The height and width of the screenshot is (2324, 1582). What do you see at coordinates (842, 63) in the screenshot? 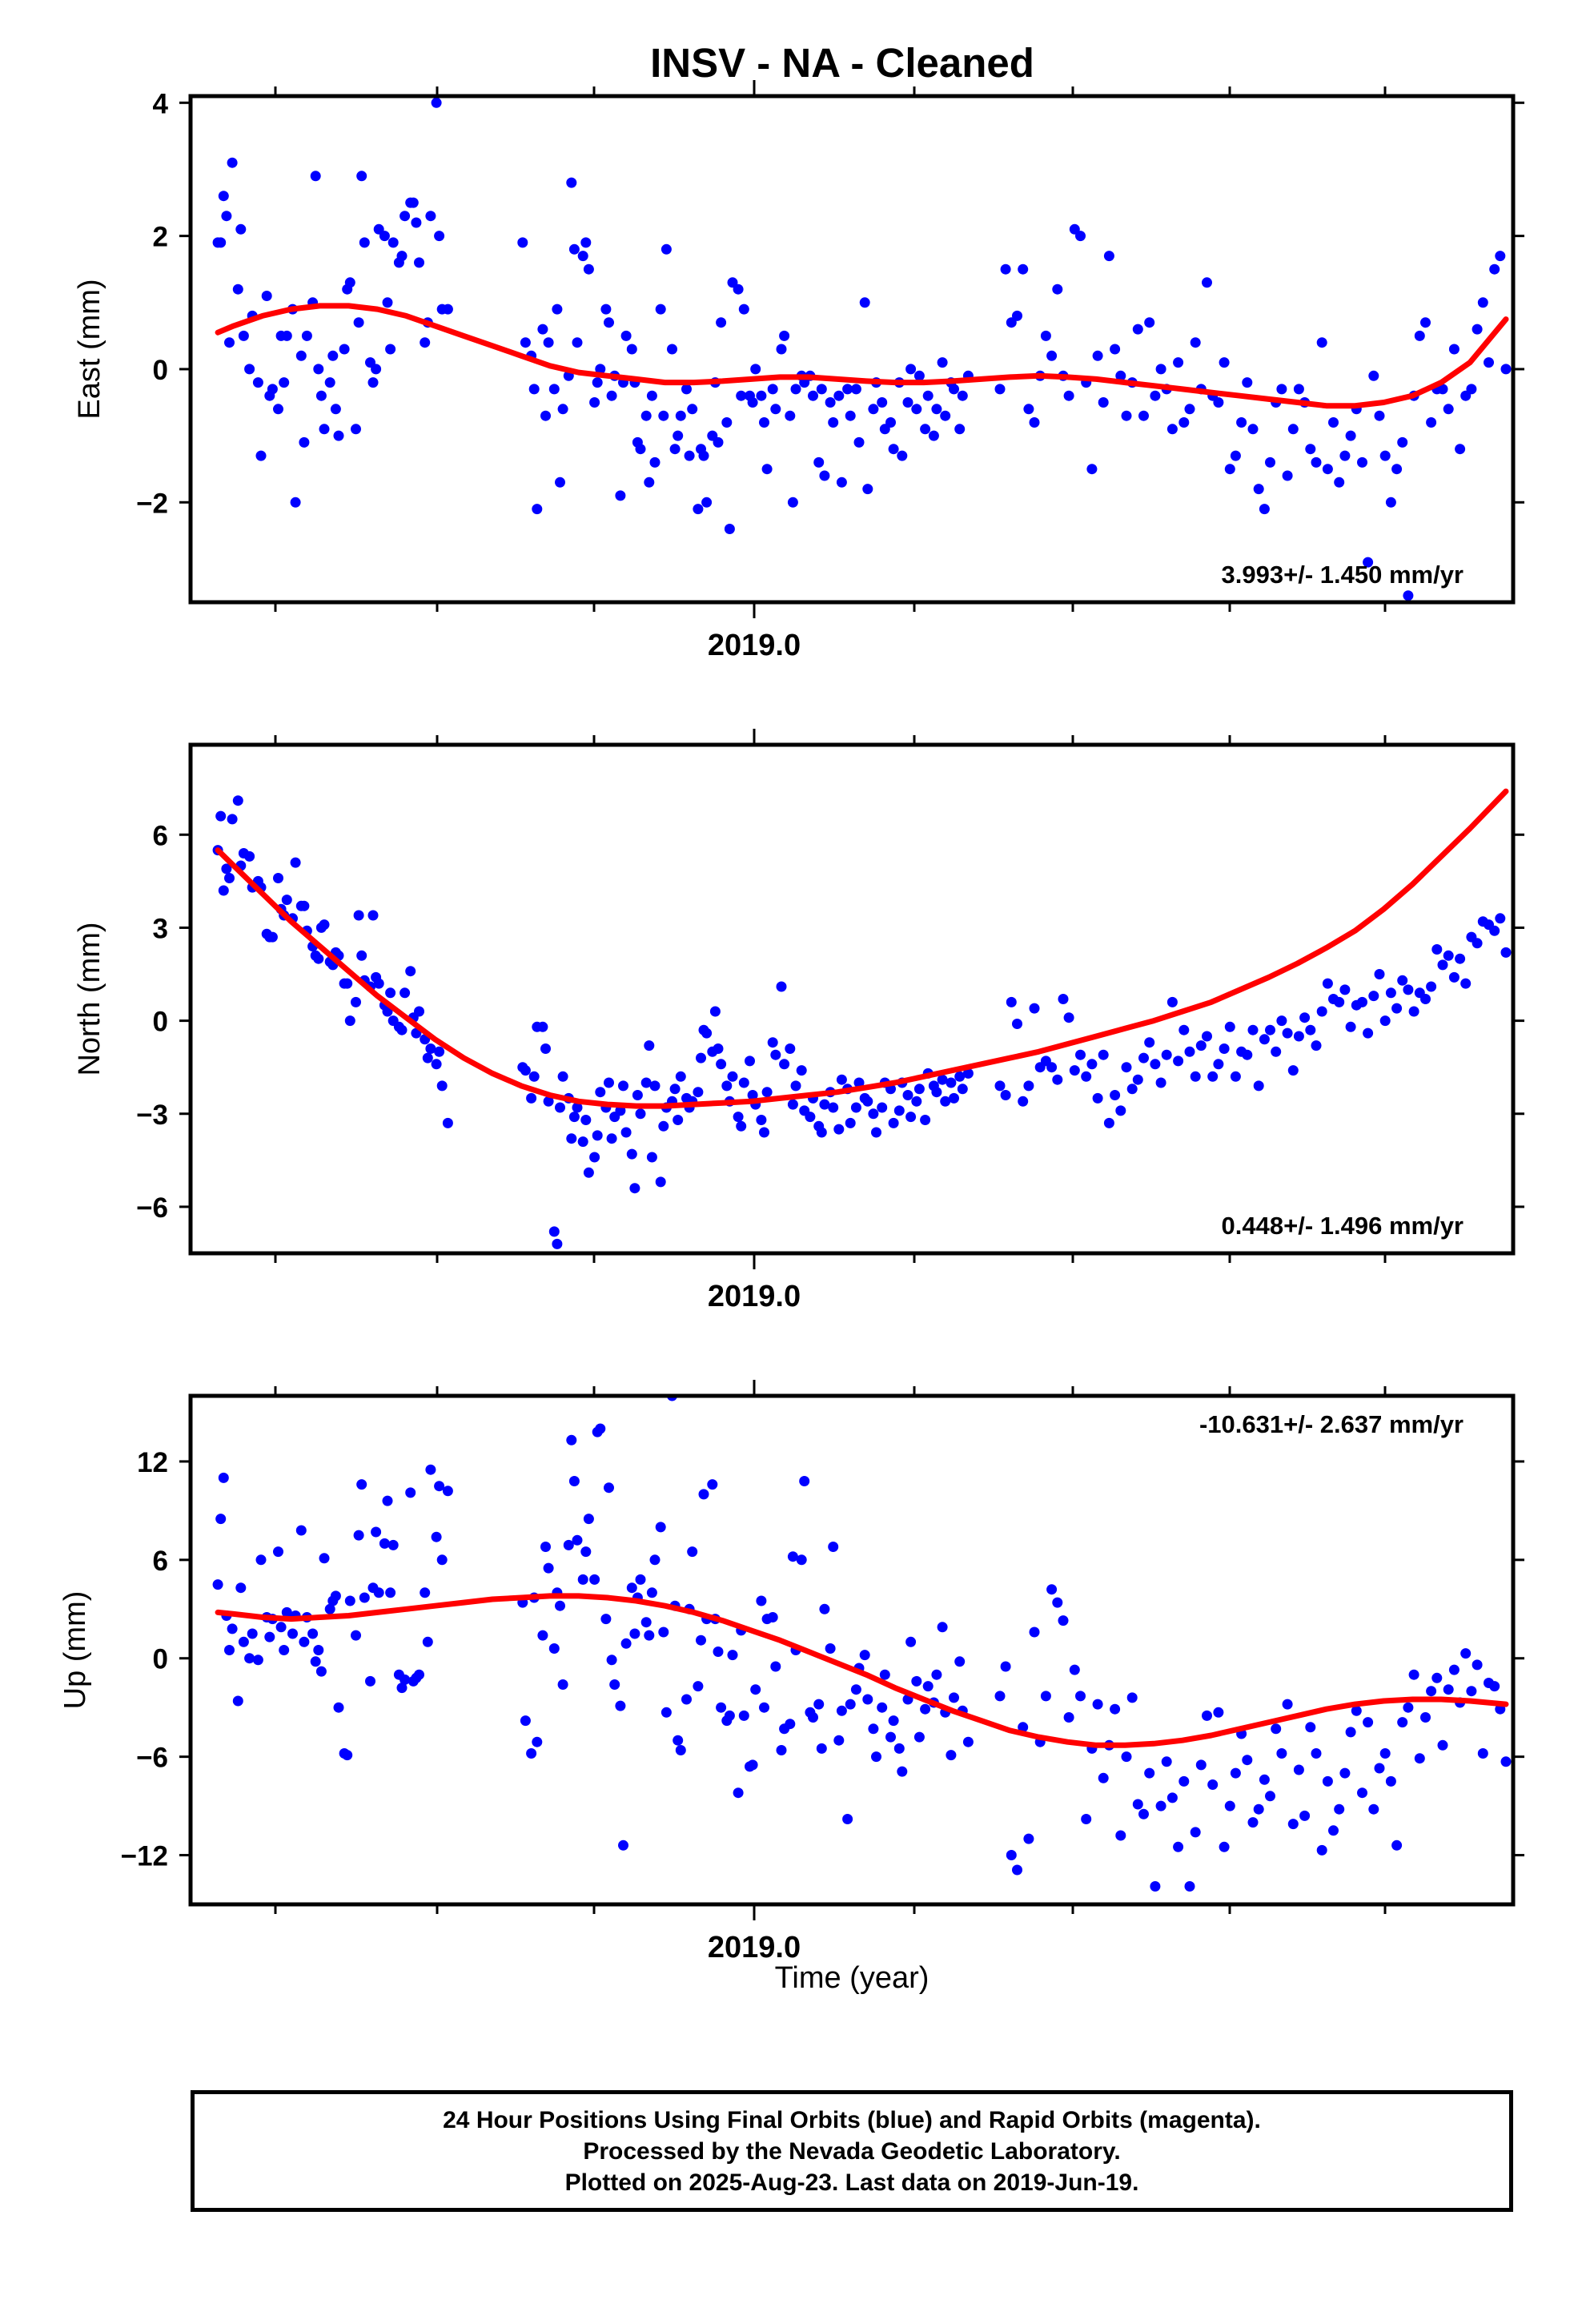
I see `chart-title: INSV - NA - Cleaned` at bounding box center [842, 63].